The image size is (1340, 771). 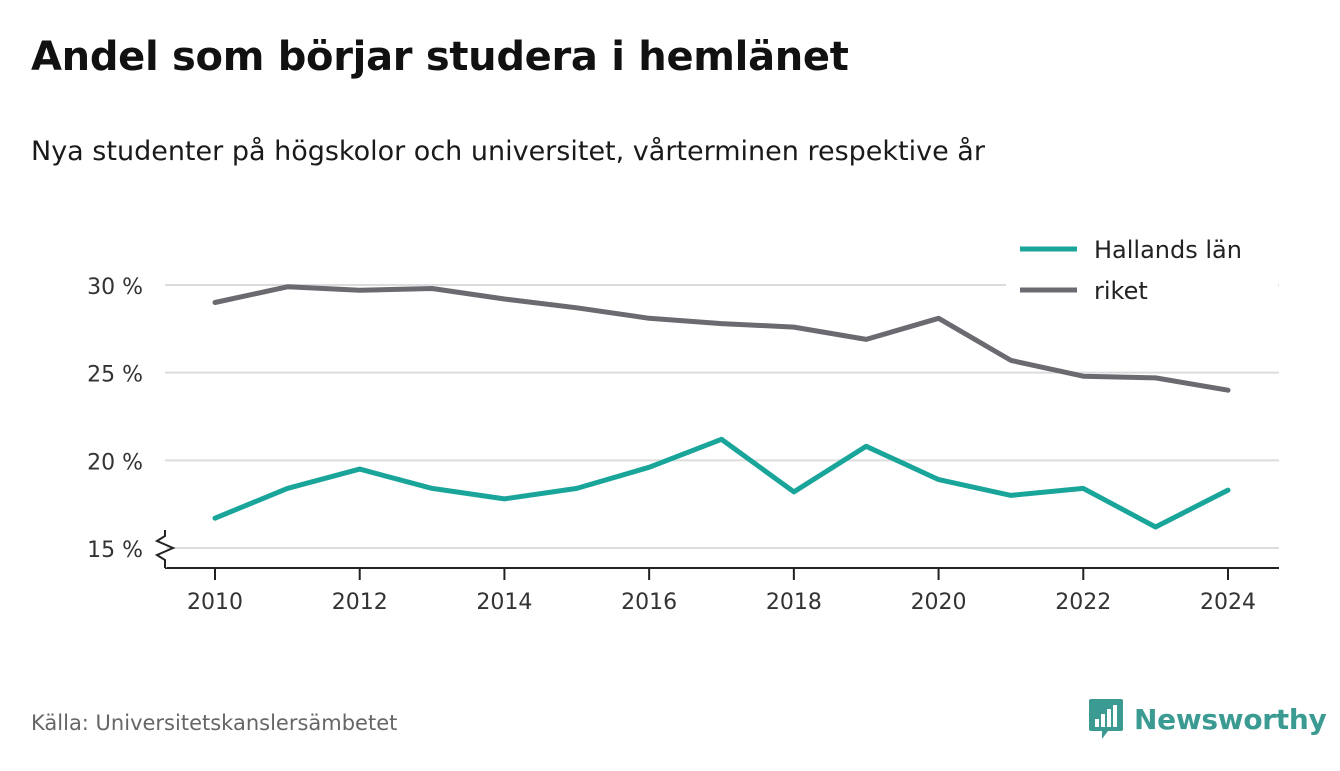 I want to click on series-line-hallands-lan, so click(x=721, y=483).